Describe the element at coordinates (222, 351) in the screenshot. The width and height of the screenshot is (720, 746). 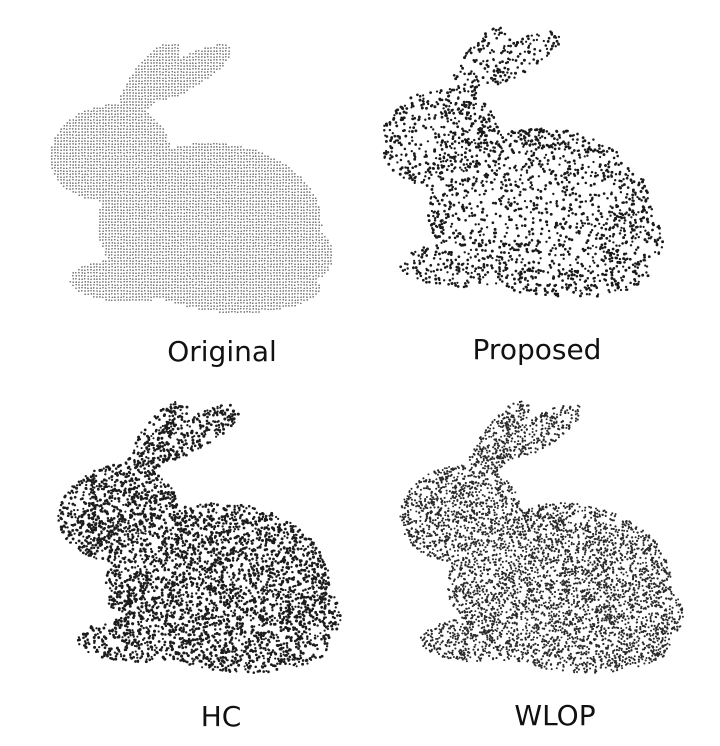
I see `caption-original: Original` at that location.